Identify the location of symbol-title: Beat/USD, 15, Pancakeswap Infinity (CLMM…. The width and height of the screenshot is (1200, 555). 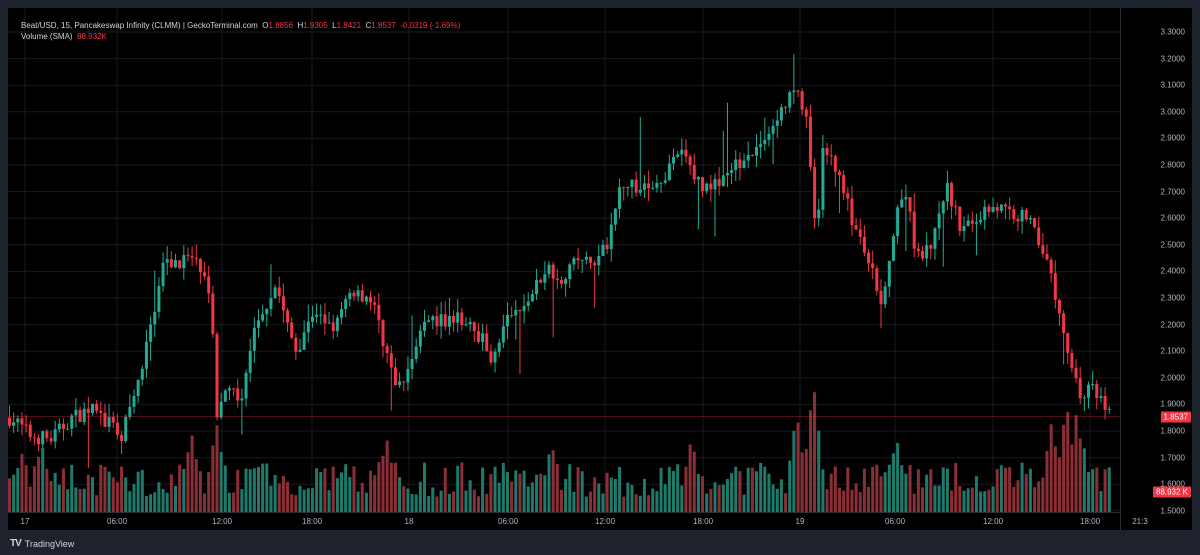
(139, 25).